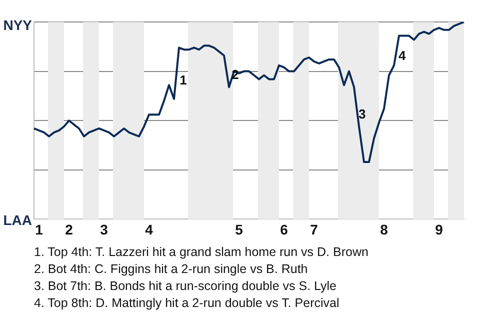 The image size is (480, 320). I want to click on text: 3. Bot 7th: B. Bonds hit a run-scoring double vs S. Lyle, so click(186, 286).